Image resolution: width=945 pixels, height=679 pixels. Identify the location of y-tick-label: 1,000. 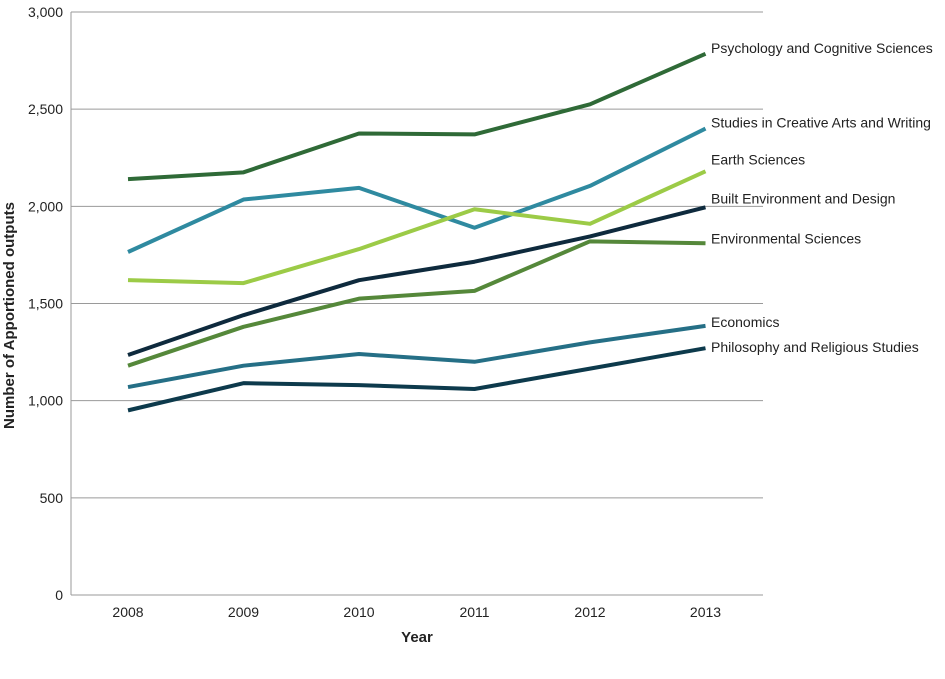
(45, 401).